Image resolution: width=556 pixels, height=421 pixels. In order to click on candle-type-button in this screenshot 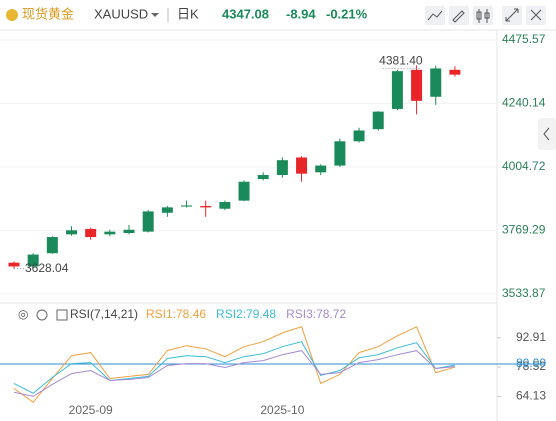, I will do `click(483, 15)`.